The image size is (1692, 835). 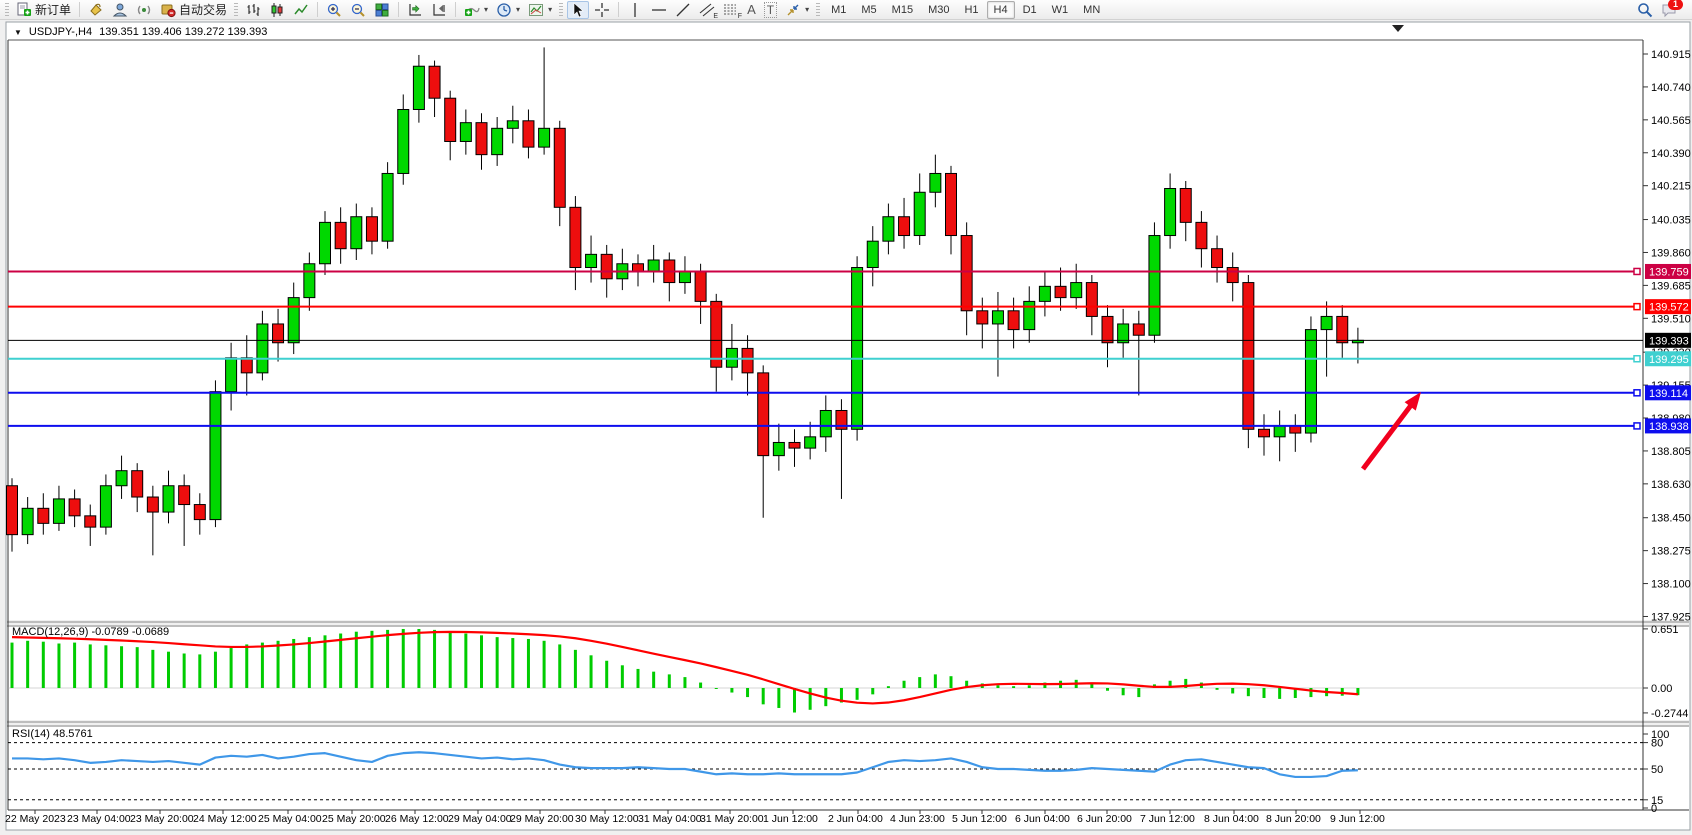 I want to click on tf-button-m15: M15, so click(x=902, y=9).